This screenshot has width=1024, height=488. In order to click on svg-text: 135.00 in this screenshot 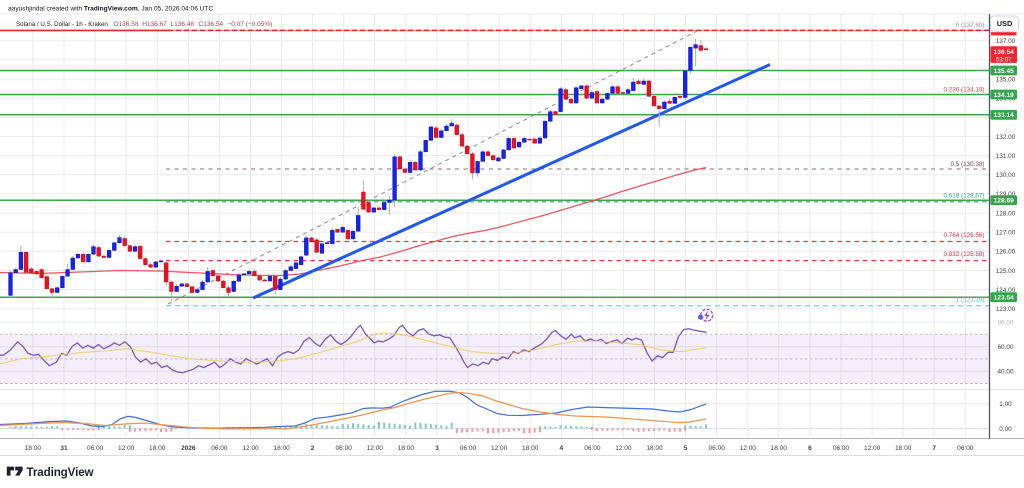, I will do `click(1006, 79)`.